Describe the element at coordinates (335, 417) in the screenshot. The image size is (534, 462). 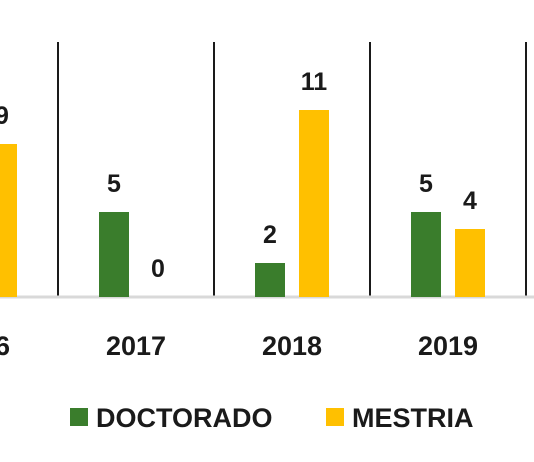
I see `legend-swatch-mestria` at that location.